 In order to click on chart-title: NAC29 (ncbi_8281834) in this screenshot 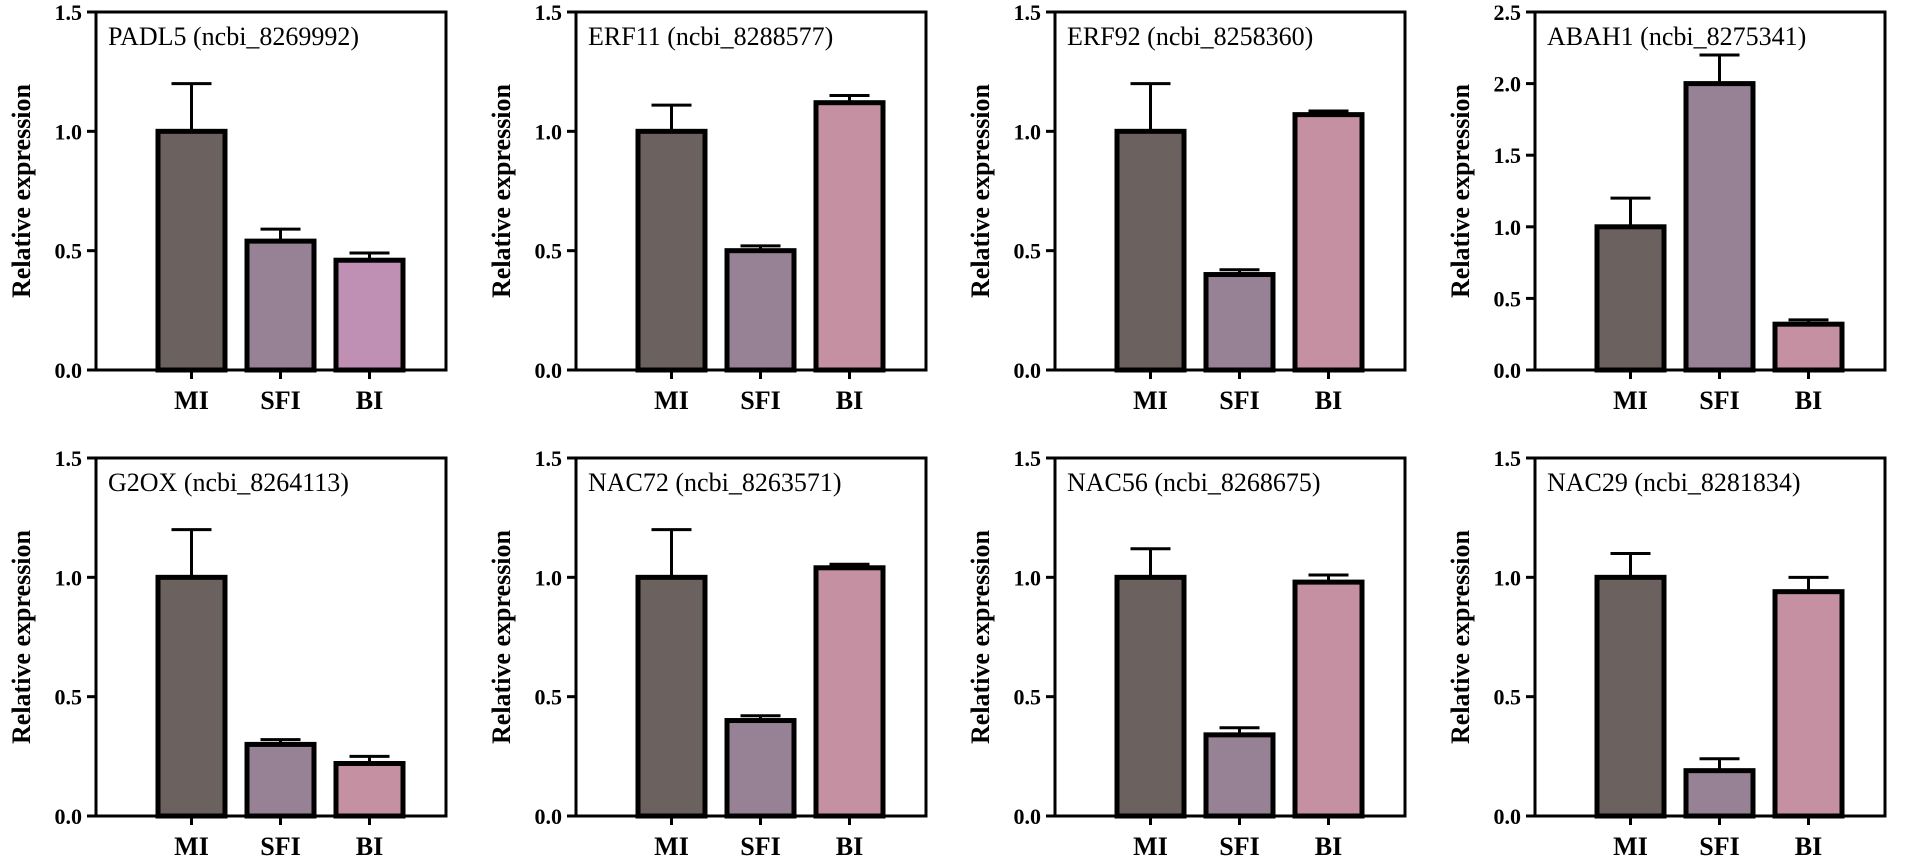, I will do `click(1673, 482)`.